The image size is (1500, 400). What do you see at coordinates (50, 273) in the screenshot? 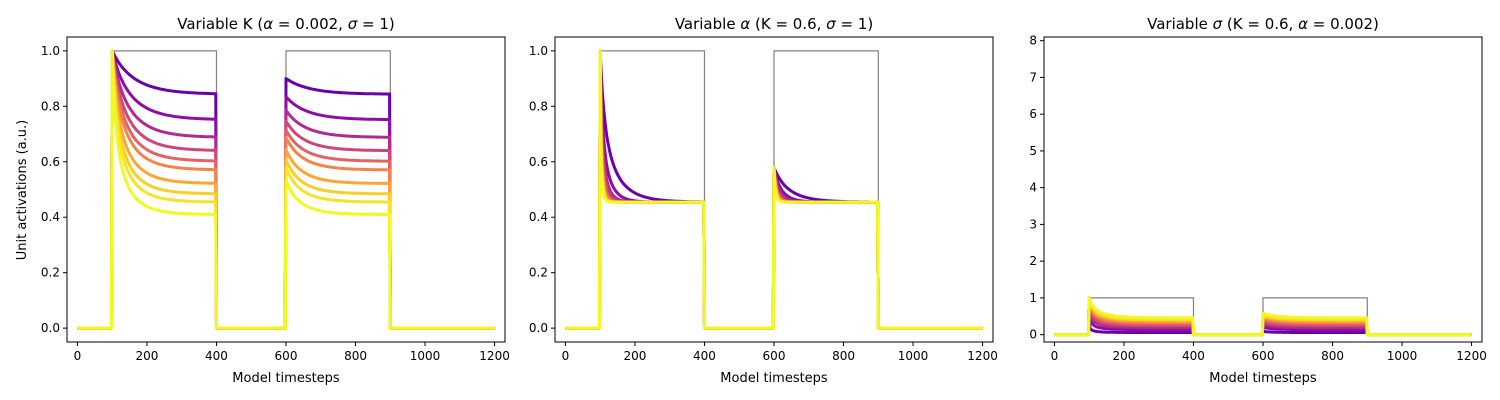
I see `panel-1-ytick-label: 0.2` at bounding box center [50, 273].